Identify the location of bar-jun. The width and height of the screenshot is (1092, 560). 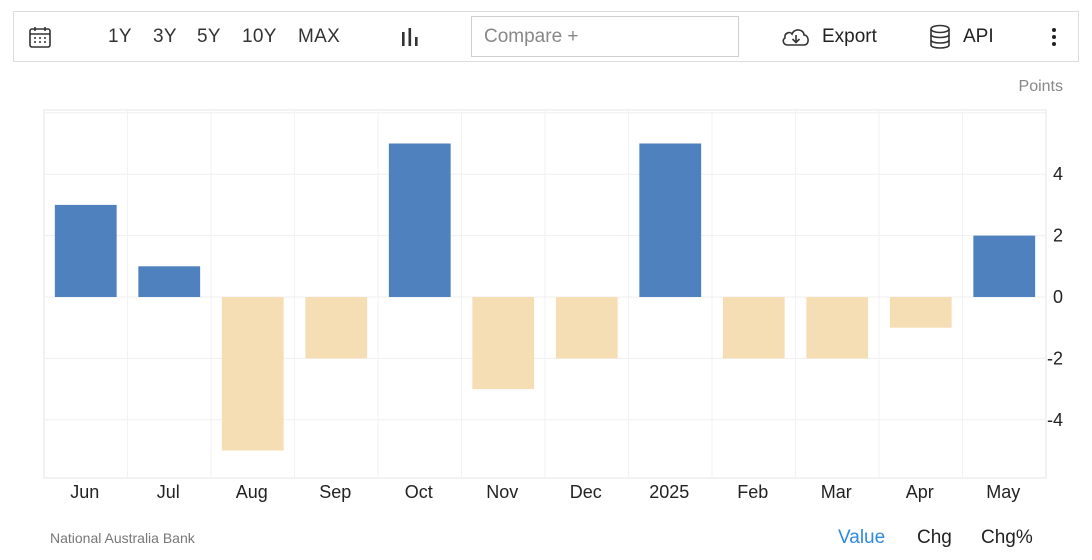
(85, 250).